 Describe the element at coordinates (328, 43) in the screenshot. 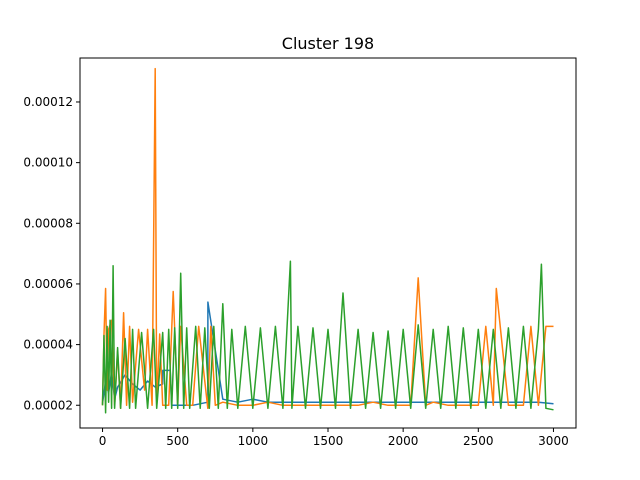

I see `chart-title: Cluster 198` at that location.